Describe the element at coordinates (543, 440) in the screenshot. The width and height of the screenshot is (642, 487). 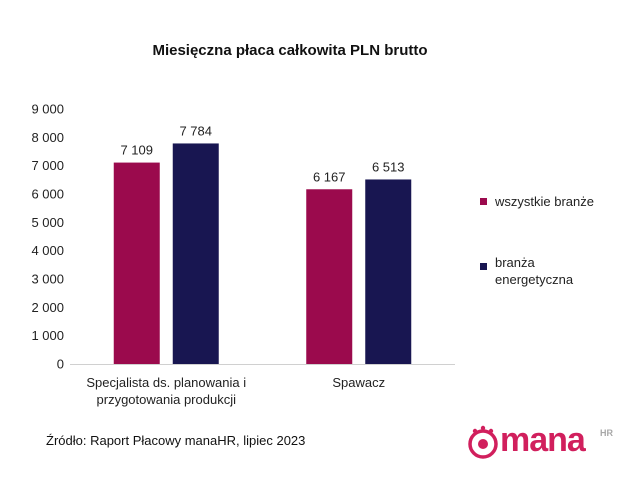
I see `logo-wordmark: mana` at that location.